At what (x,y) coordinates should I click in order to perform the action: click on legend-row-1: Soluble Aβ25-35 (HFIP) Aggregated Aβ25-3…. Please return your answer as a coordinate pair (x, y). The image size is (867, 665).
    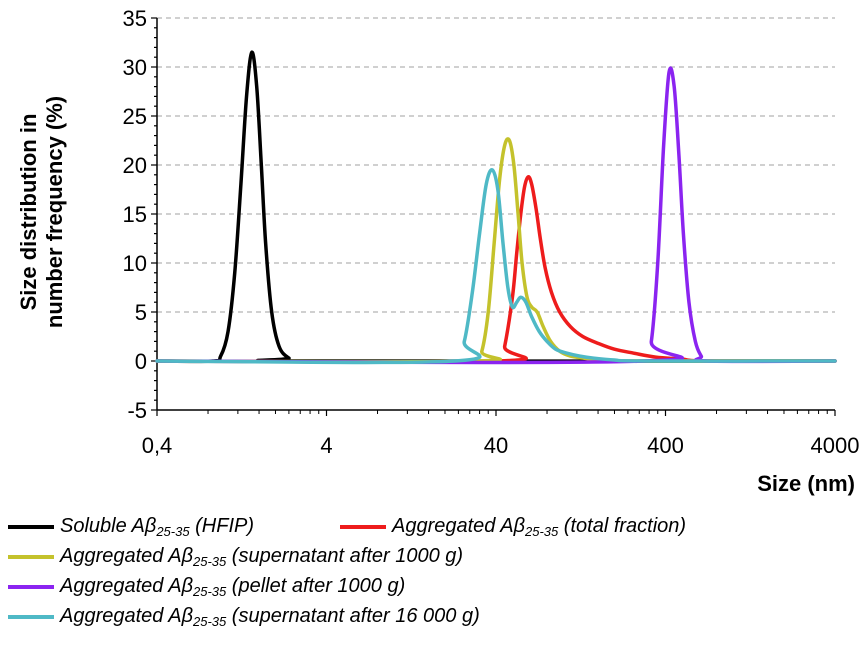
    Looking at the image, I should click on (433, 527).